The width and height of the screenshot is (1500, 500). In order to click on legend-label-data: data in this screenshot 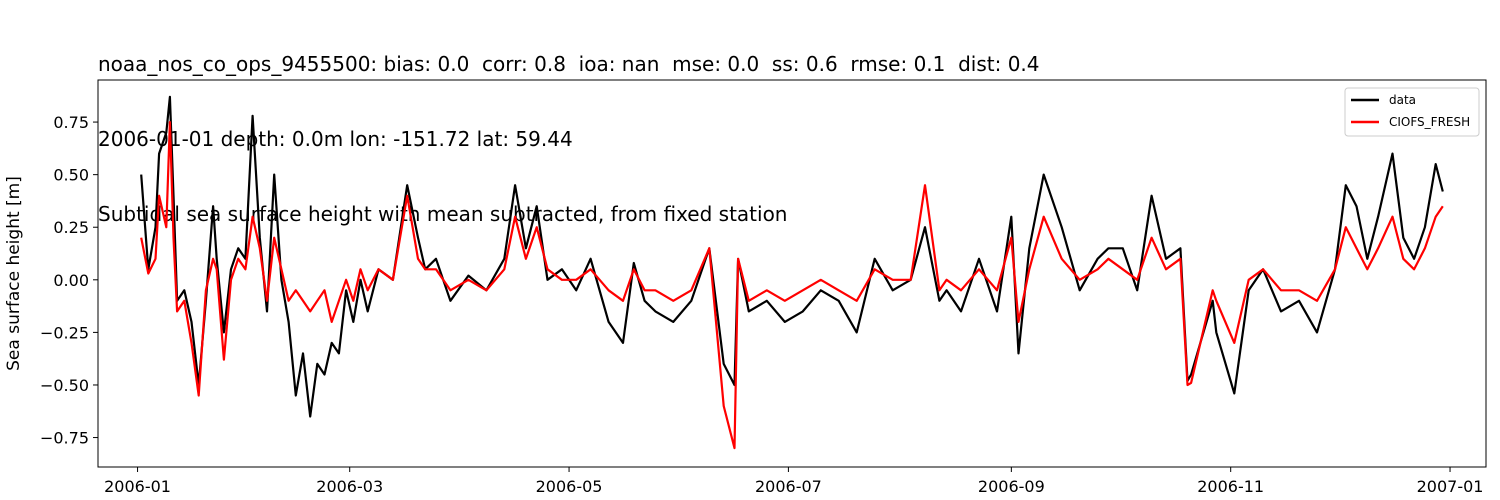, I will do `click(1402, 100)`.